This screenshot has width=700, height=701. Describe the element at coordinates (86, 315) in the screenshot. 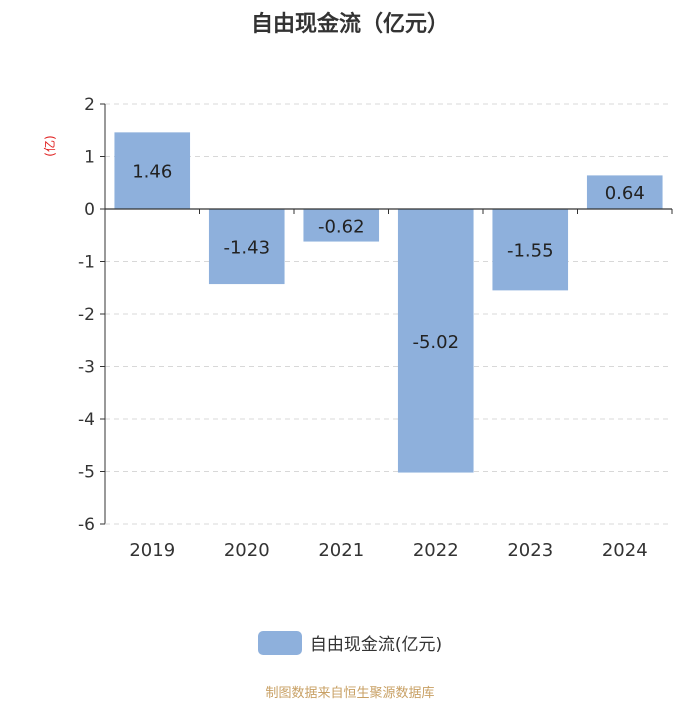

I see `y-tick-label: -2` at that location.